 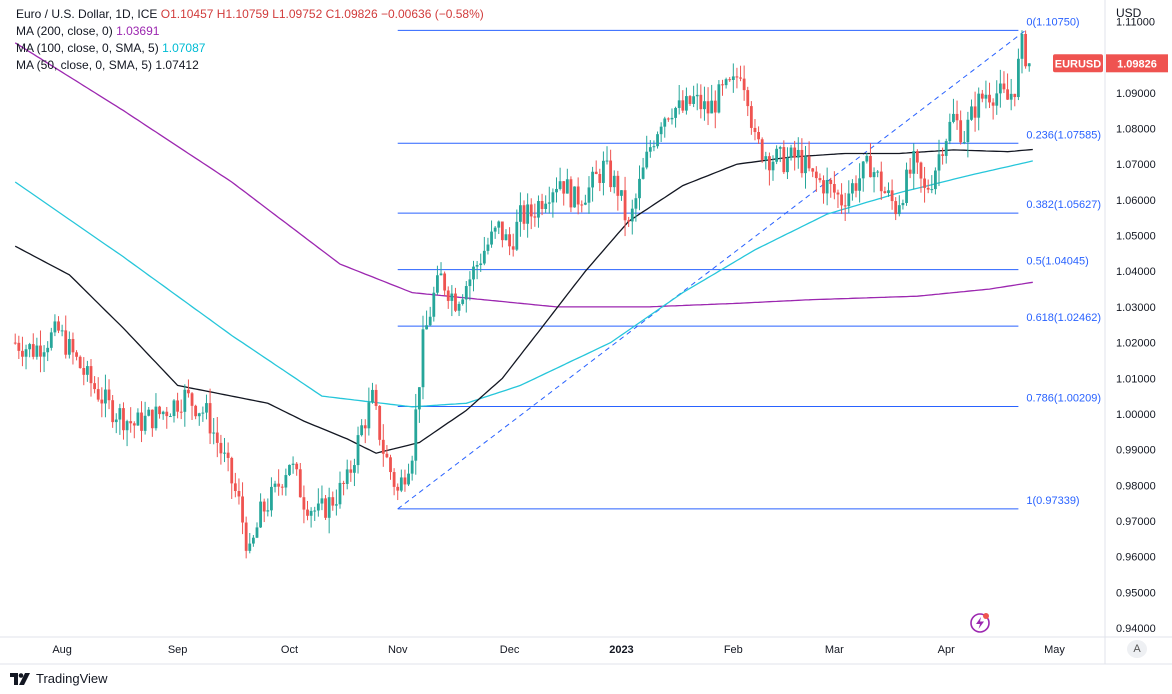 I want to click on ma50-value: 1.07412, so click(x=177, y=65).